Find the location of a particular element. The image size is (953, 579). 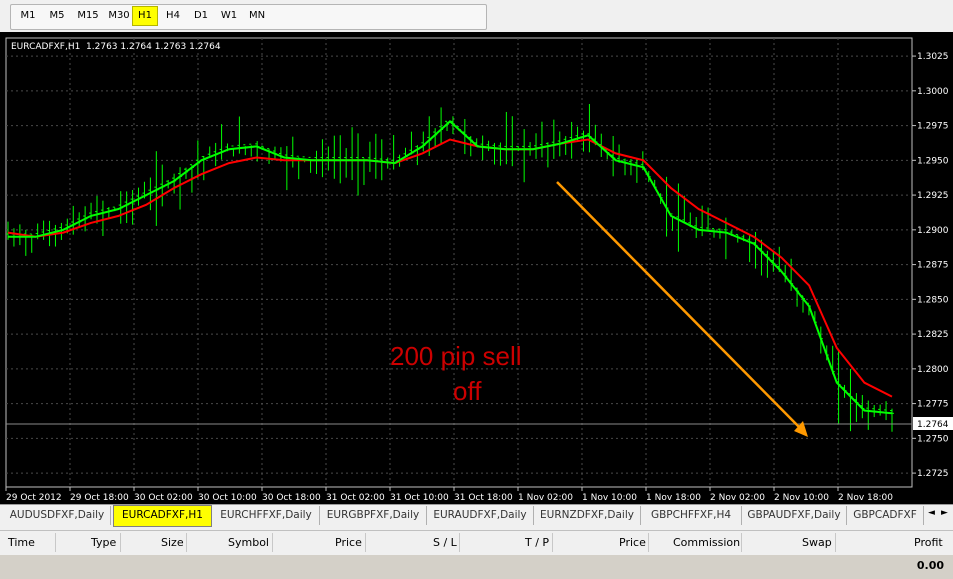

tab-eurchffxf-daily: EURCHFFXF,Daily is located at coordinates (266, 515).